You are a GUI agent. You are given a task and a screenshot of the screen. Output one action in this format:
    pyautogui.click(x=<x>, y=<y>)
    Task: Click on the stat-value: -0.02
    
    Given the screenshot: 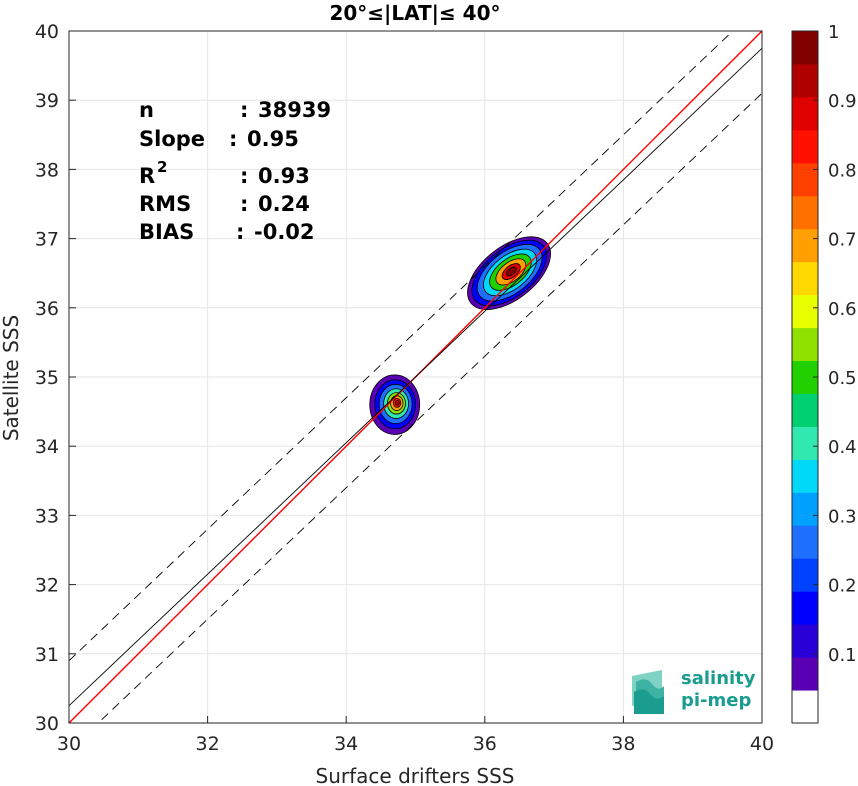 What is the action you would take?
    pyautogui.click(x=284, y=232)
    